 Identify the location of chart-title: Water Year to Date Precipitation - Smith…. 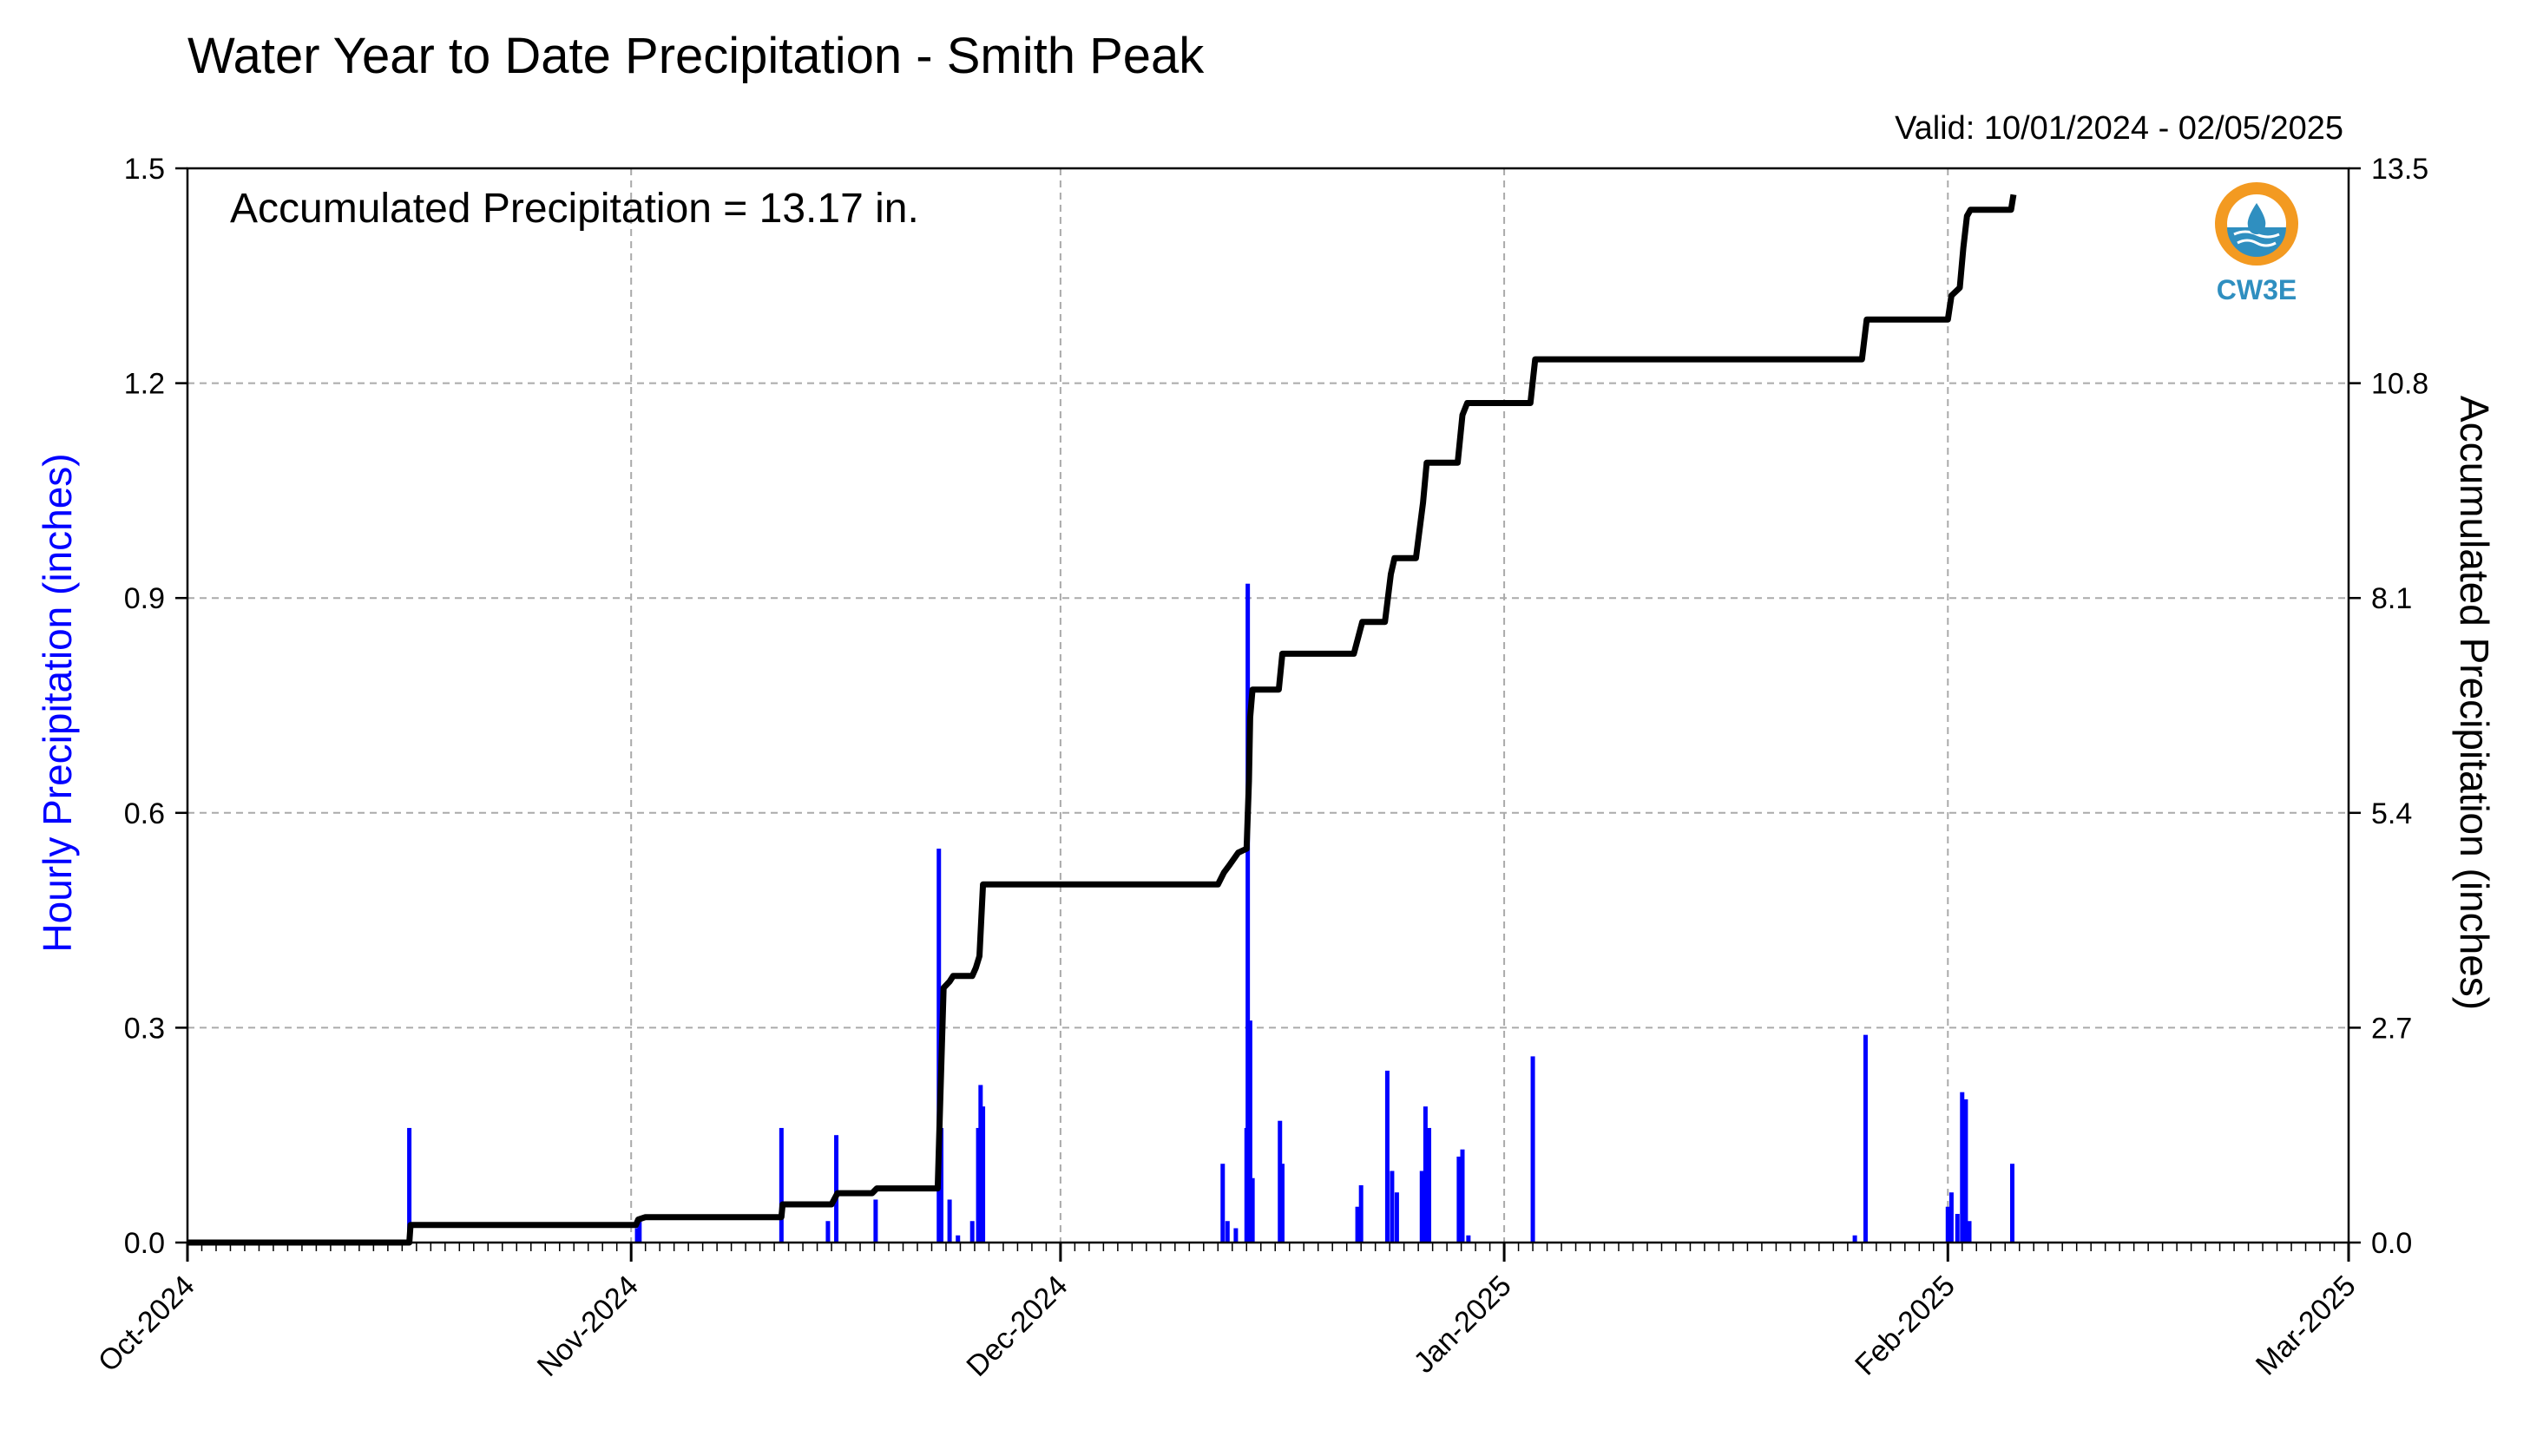
(696, 56).